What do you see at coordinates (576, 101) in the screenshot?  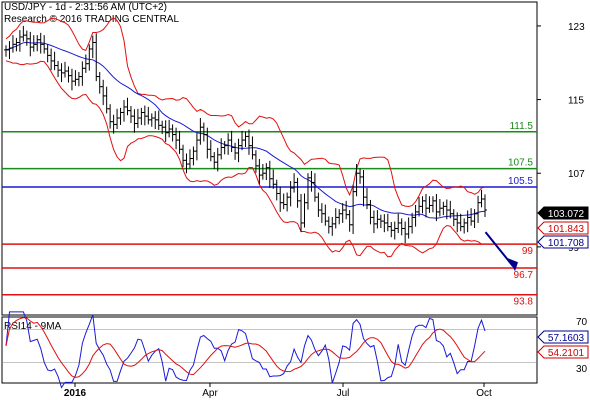 I see `y-tick-label: 115` at bounding box center [576, 101].